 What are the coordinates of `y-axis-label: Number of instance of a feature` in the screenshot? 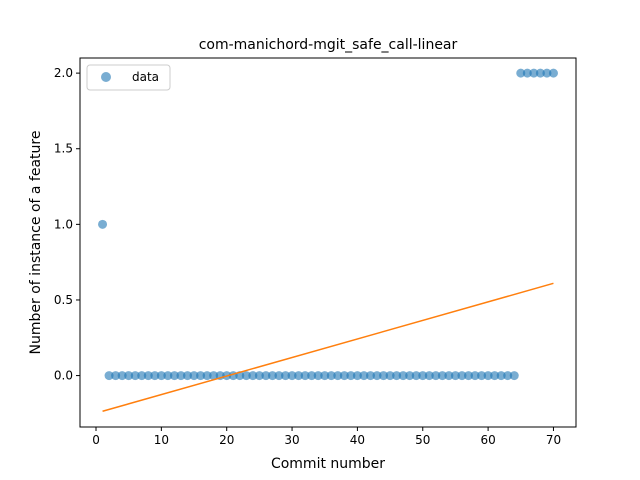 It's located at (36, 243).